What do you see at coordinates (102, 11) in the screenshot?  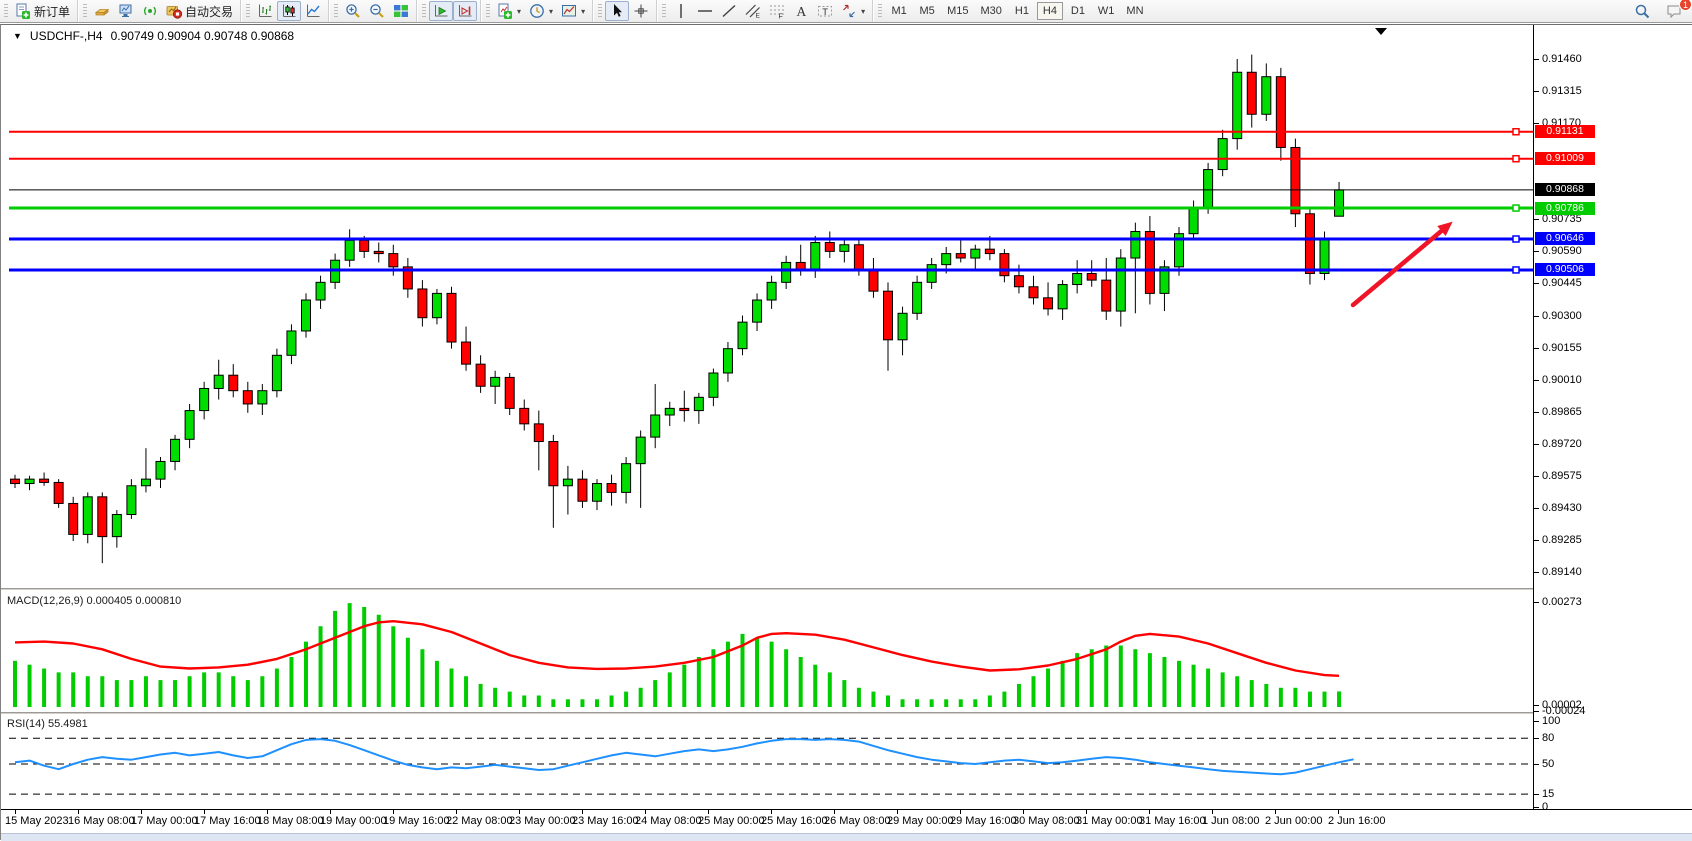 I see `market-watch-button` at bounding box center [102, 11].